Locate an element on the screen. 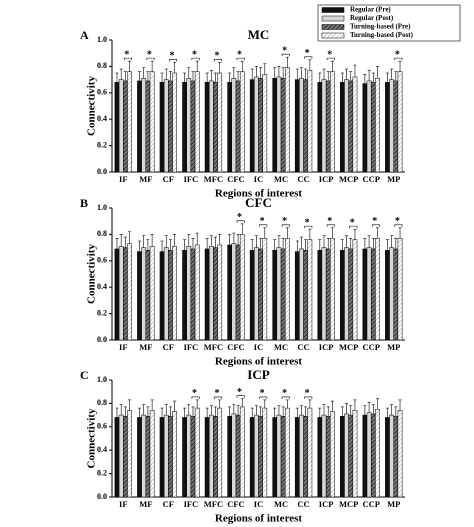 The height and width of the screenshot is (527, 474). legend-swatch is located at coordinates (333, 27).